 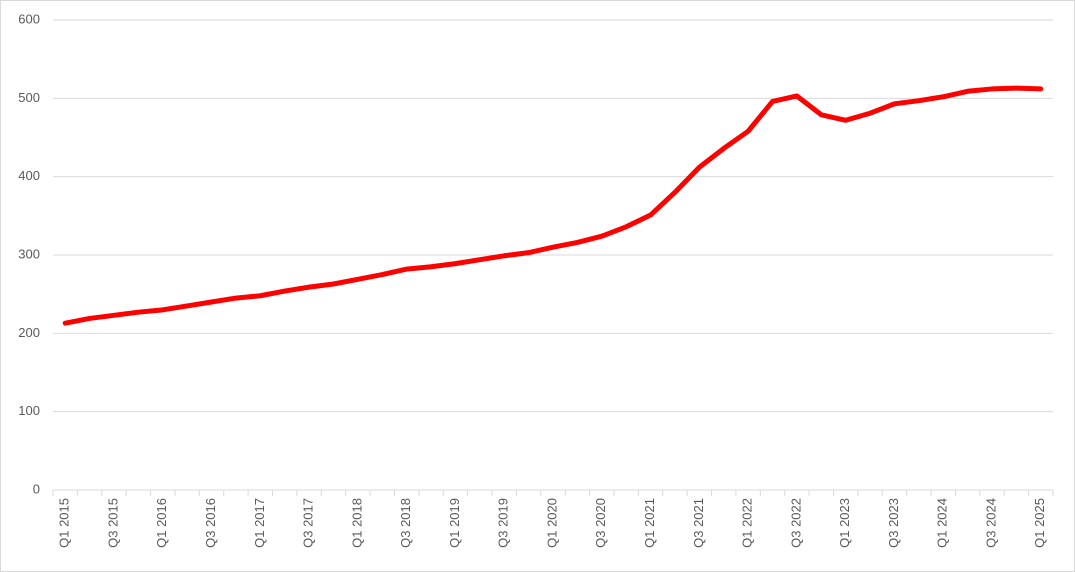 I want to click on x-tick-label: Q1 2020, so click(x=551, y=523).